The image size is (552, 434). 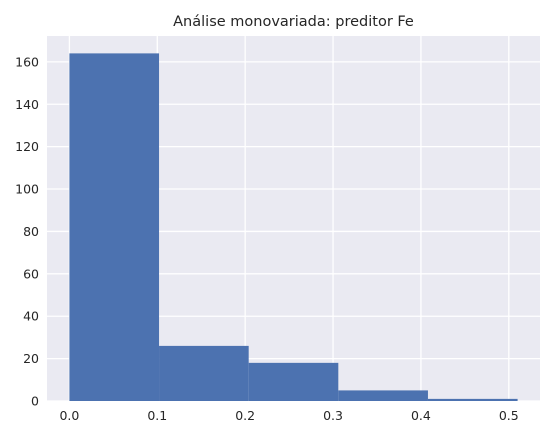 I want to click on x-tick-label: 0.5, so click(x=509, y=415).